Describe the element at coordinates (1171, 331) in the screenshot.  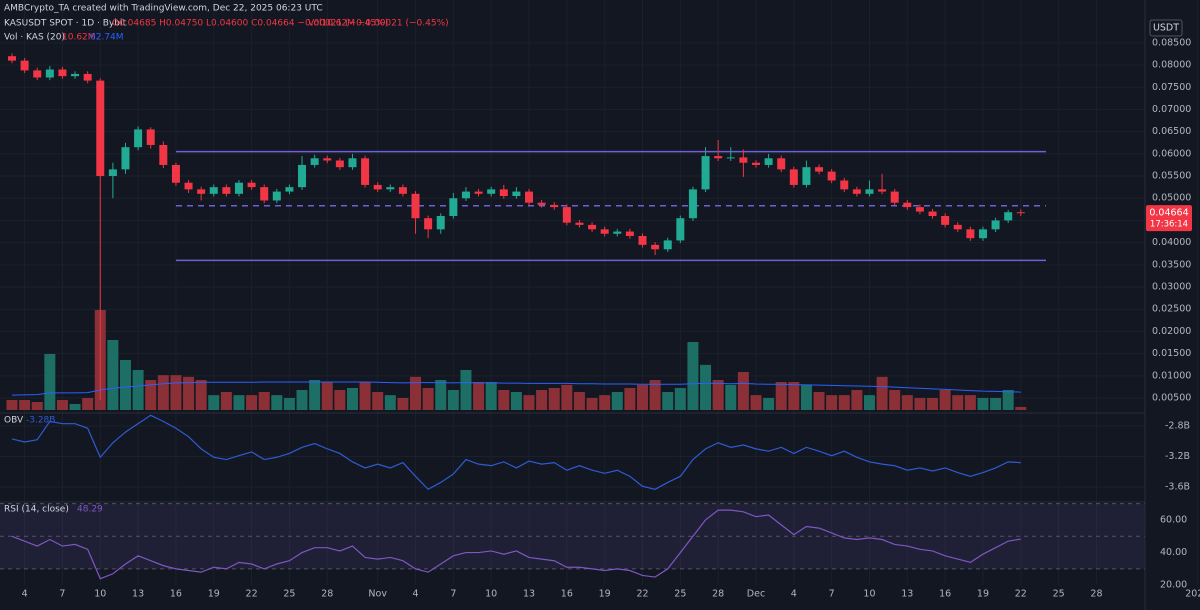
I see `y-tick-label: 0.02000` at that location.